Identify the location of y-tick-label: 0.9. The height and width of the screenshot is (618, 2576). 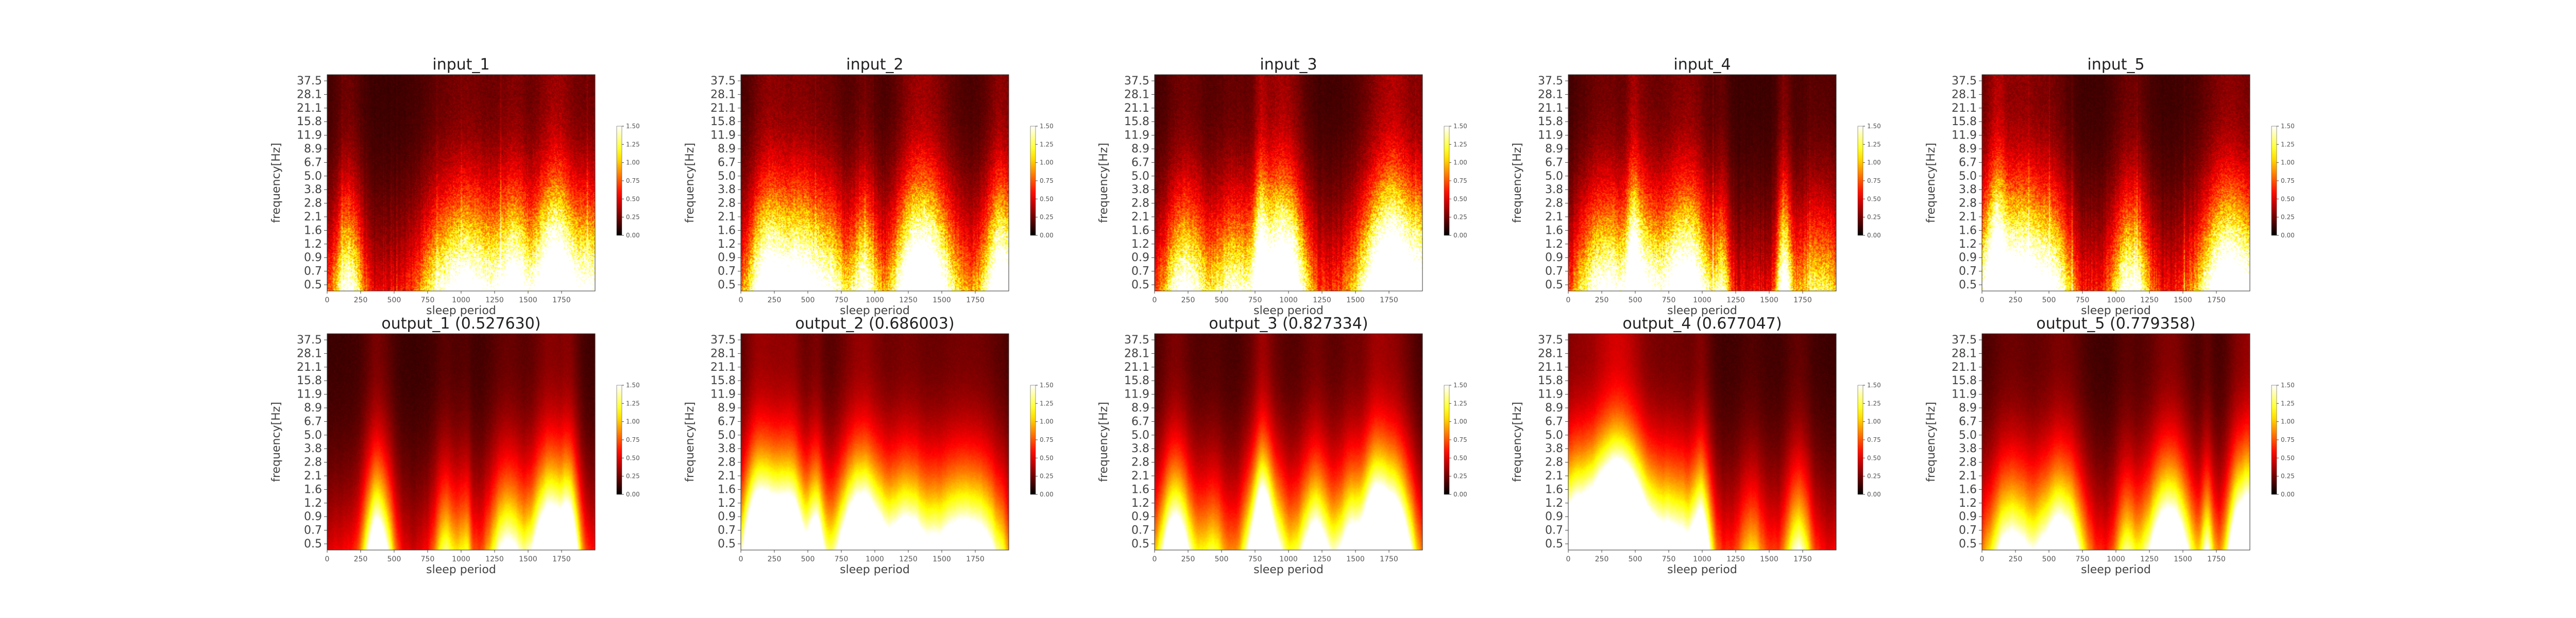
(1554, 257).